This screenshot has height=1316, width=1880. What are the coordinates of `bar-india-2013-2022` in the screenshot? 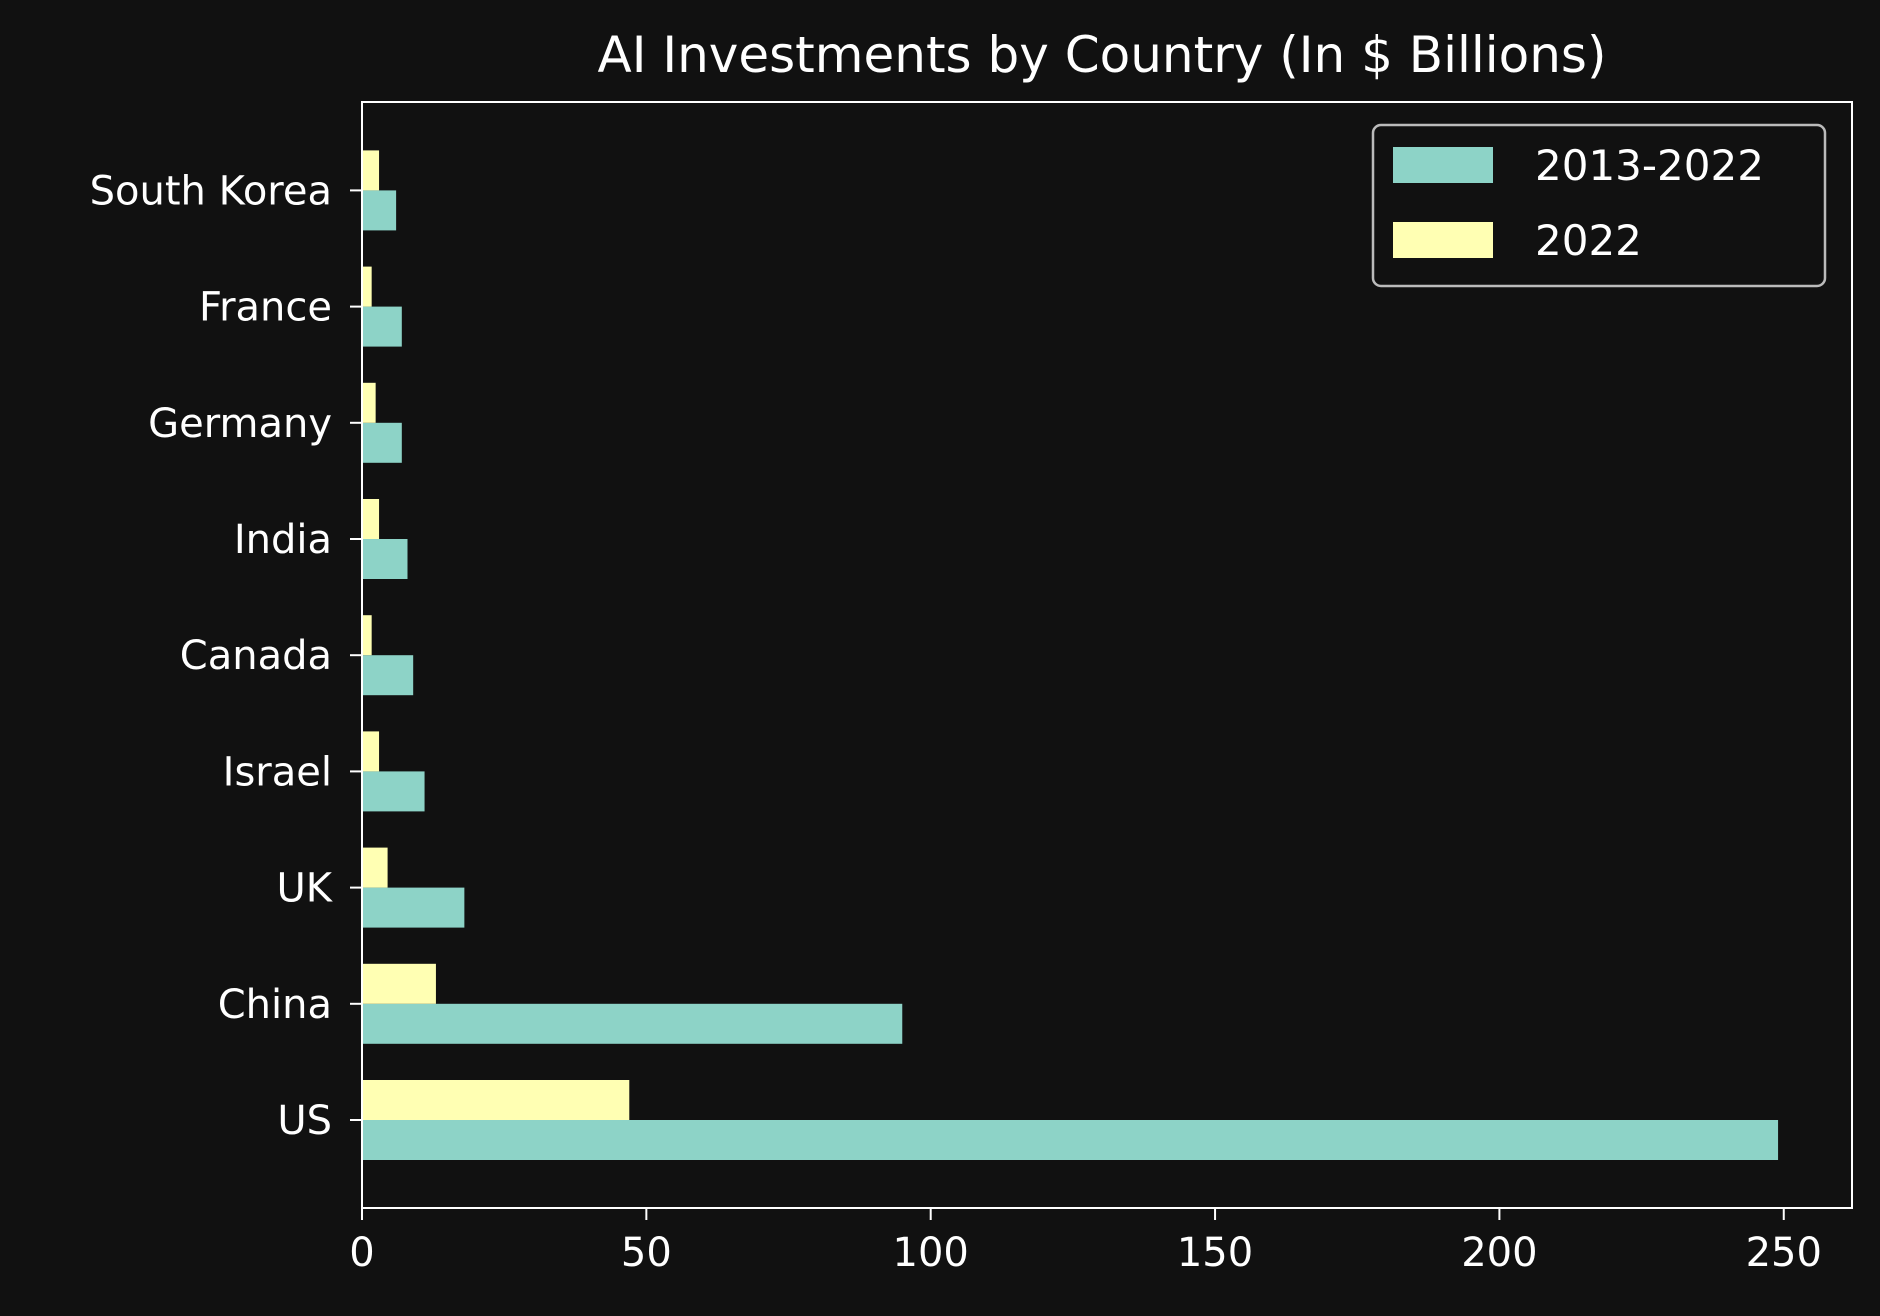 It's located at (385, 559).